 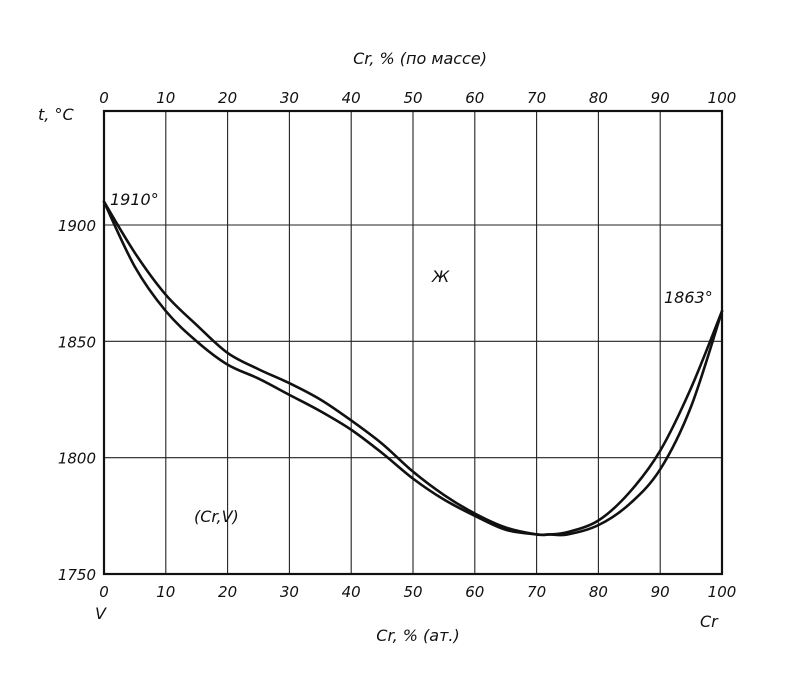 What do you see at coordinates (660, 98) in the screenshot?
I see `top-x-tick-label: 90` at bounding box center [660, 98].